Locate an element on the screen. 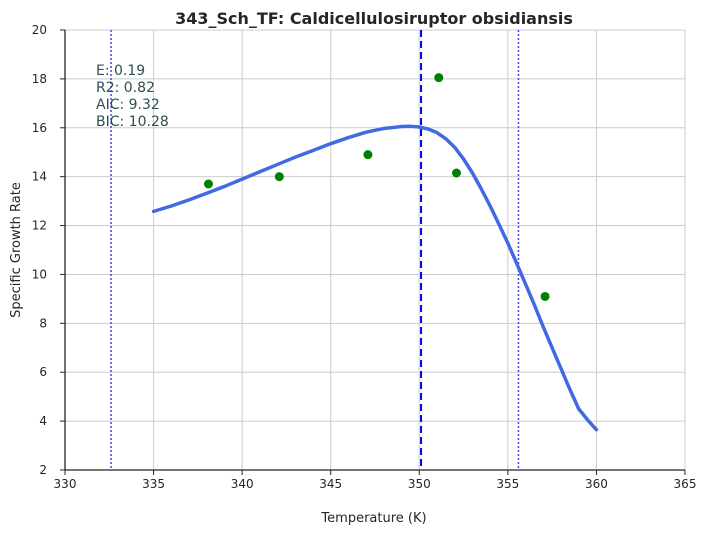  x-tick-label: 365 is located at coordinates (685, 484).